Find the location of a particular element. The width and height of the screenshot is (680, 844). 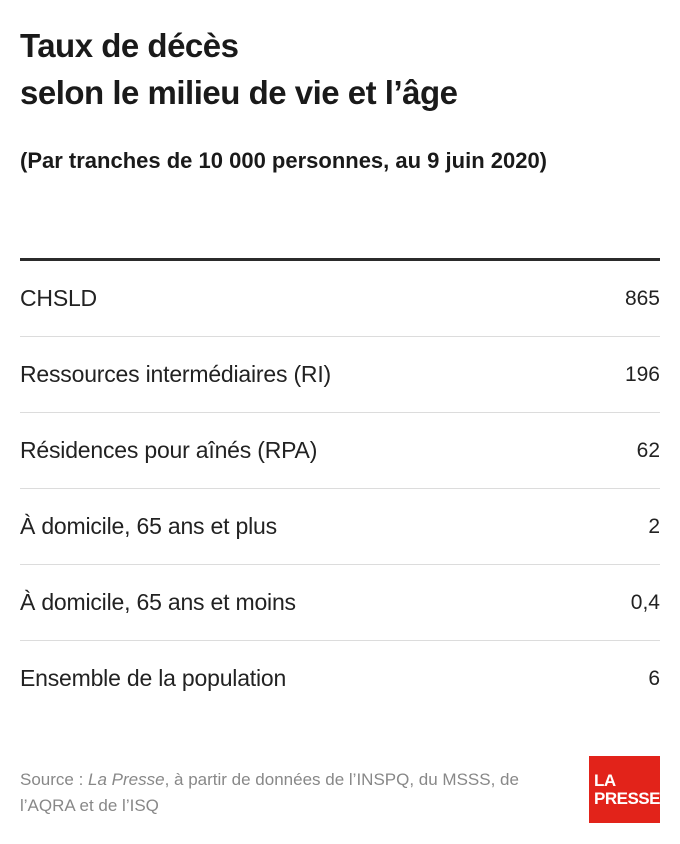

row-label: Ressources intermédiaires (RI) is located at coordinates (175, 374).